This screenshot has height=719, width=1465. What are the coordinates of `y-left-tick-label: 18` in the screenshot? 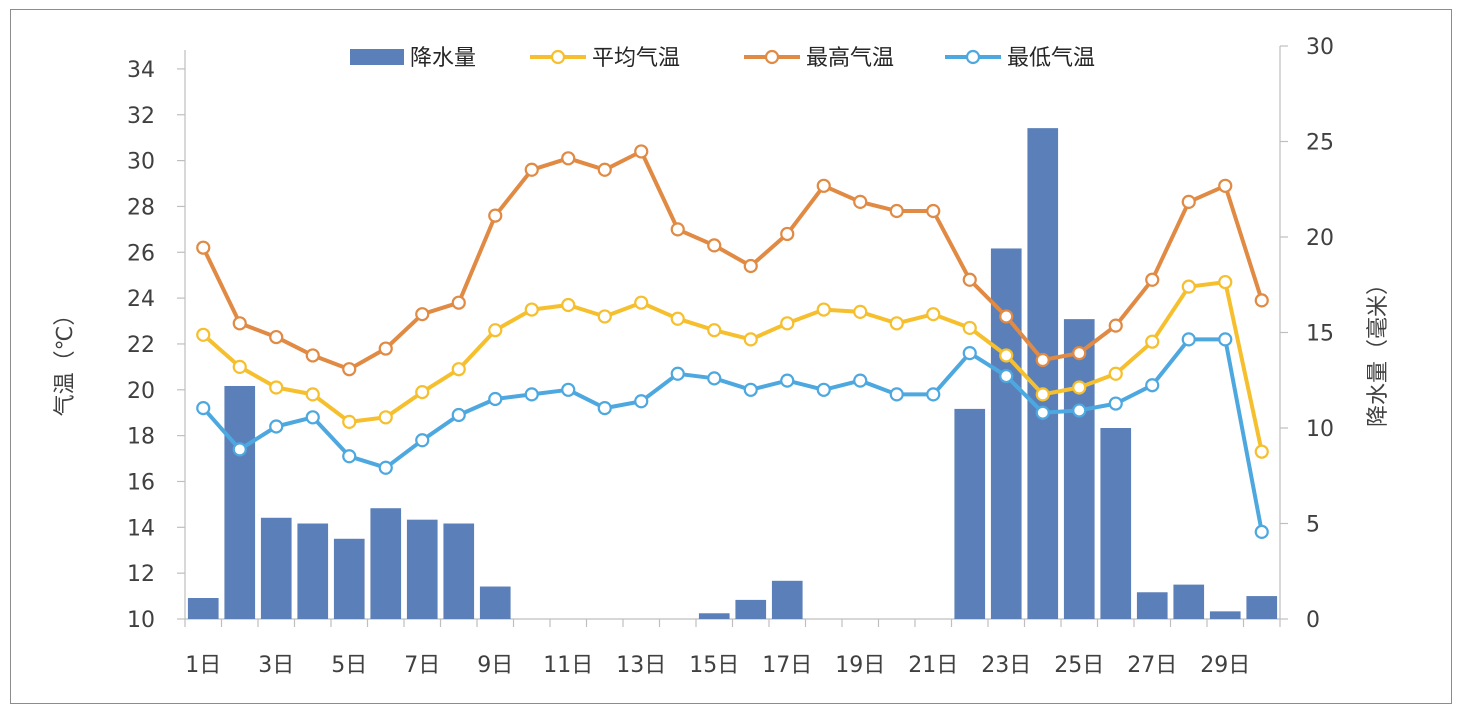 It's located at (141, 437).